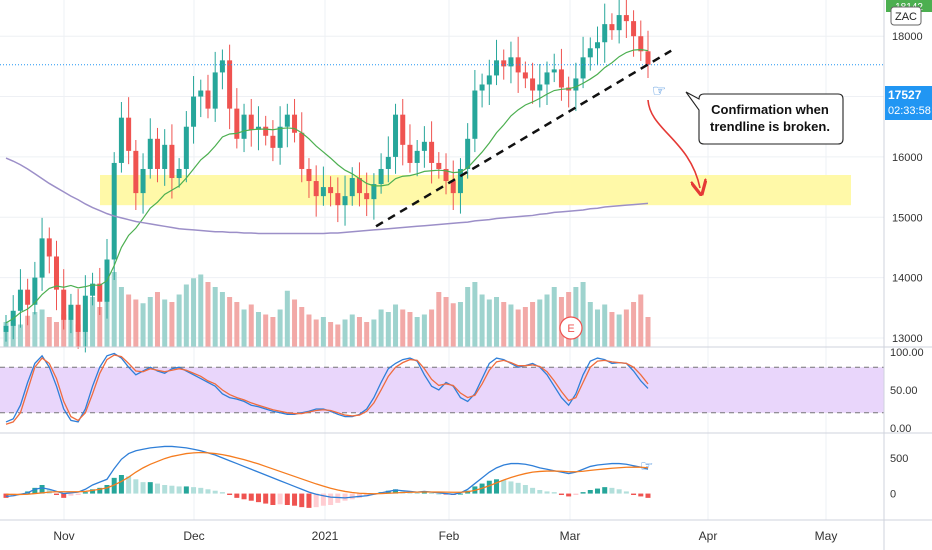 The height and width of the screenshot is (550, 932). Describe the element at coordinates (907, 158) in the screenshot. I see `price-tick-label: 16000` at that location.